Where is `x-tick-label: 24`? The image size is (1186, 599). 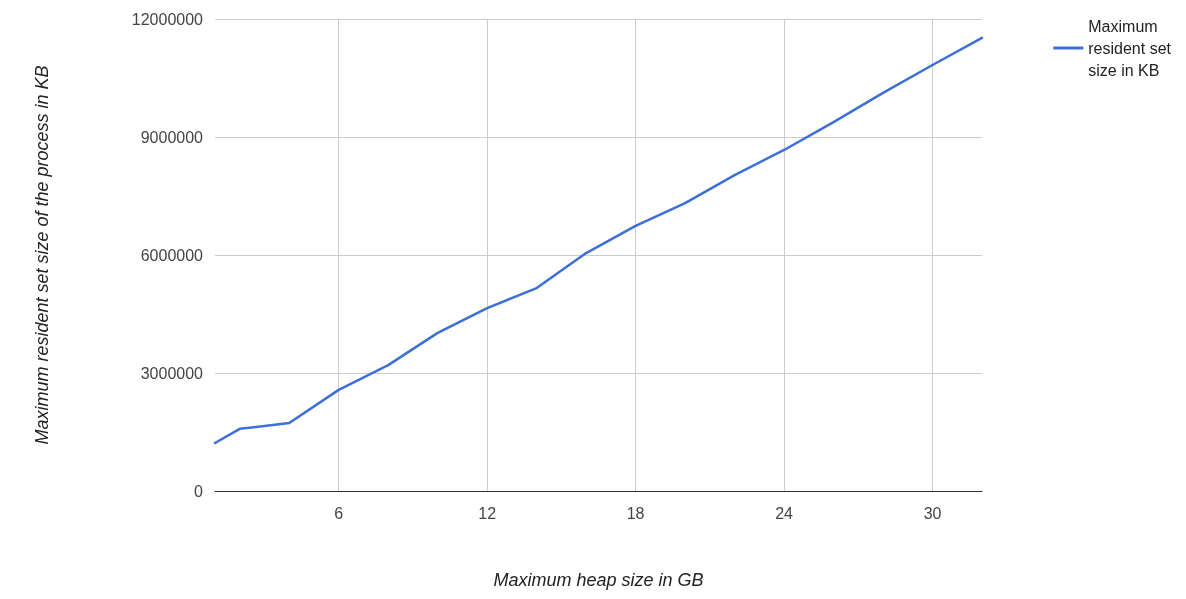 x-tick-label: 24 is located at coordinates (784, 513).